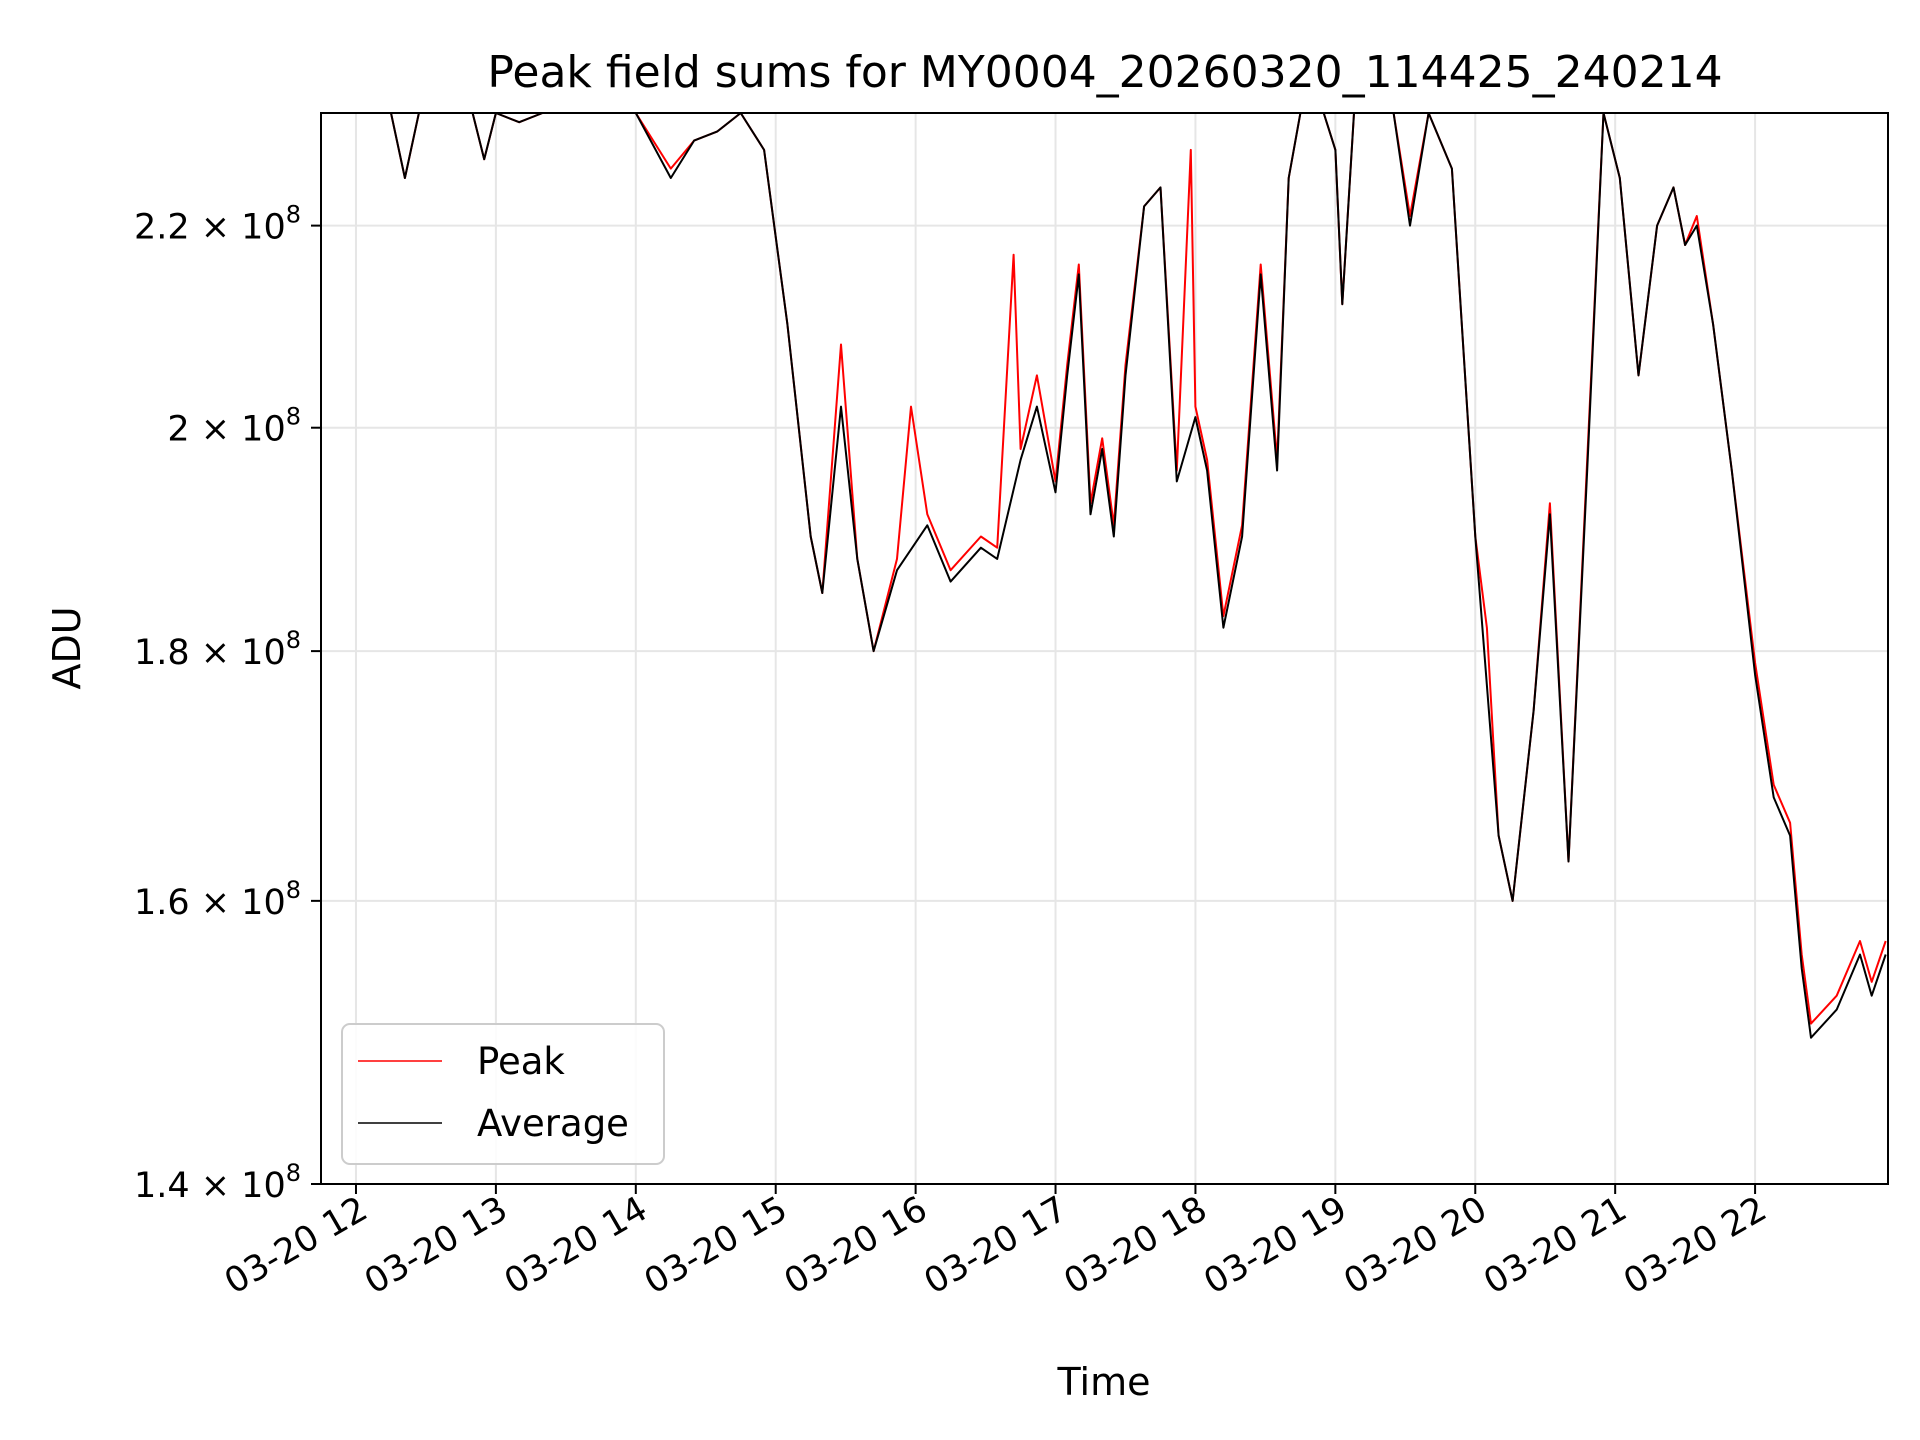 This screenshot has width=1920, height=1440. What do you see at coordinates (553, 1123) in the screenshot?
I see `legend-label-average: Average` at bounding box center [553, 1123].